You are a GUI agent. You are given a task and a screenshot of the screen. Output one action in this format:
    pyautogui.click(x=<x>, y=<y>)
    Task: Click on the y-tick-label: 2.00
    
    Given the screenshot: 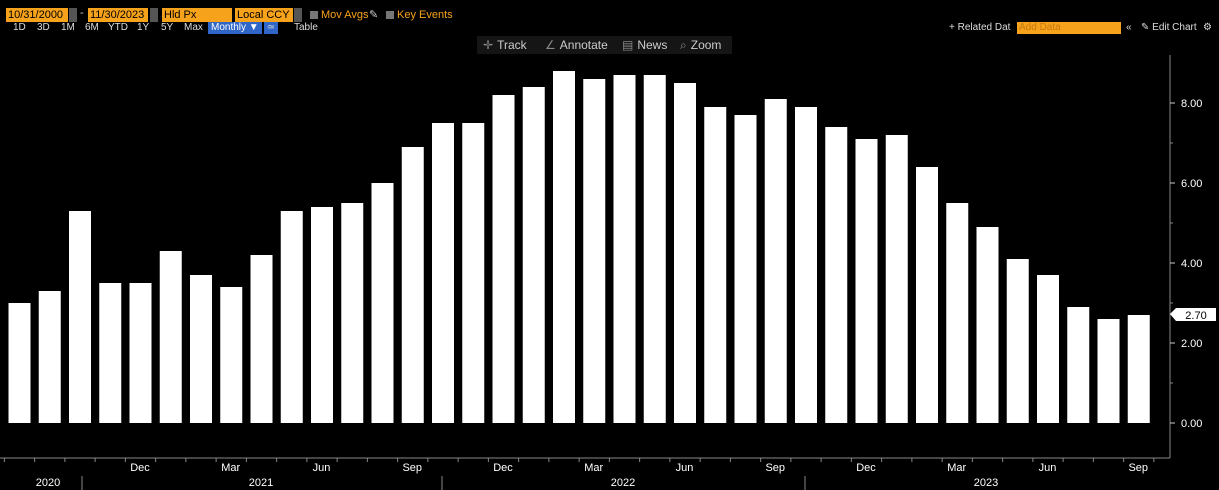 What is the action you would take?
    pyautogui.click(x=1191, y=344)
    